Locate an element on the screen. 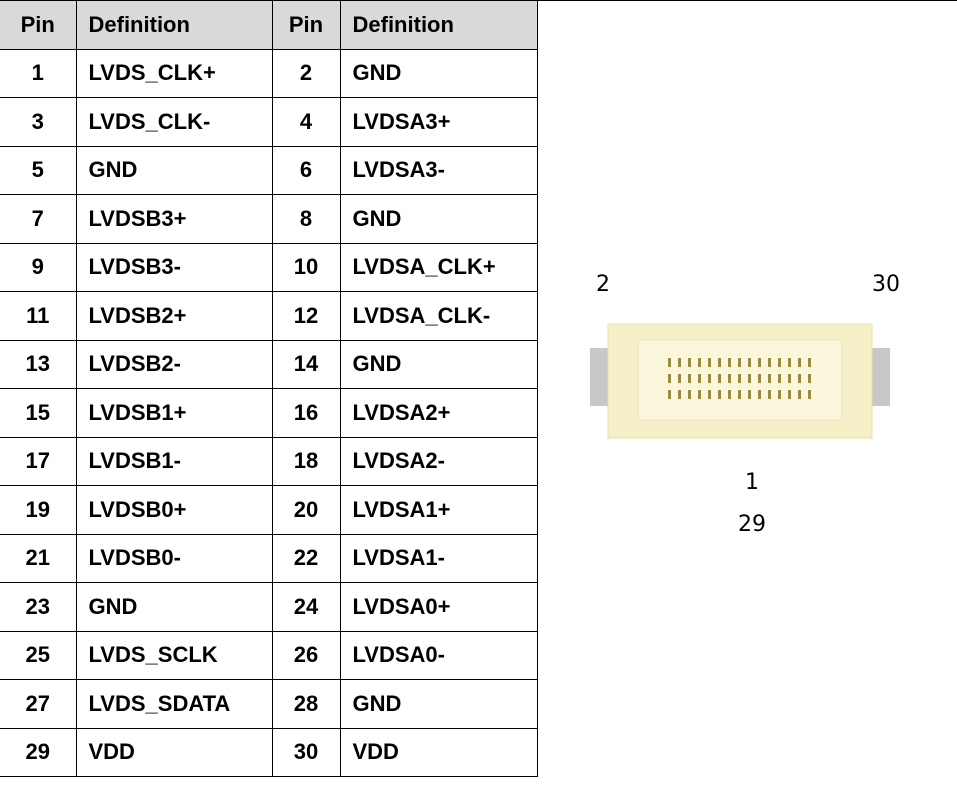  definition-cell: LVDS_SDATA is located at coordinates (174, 704).